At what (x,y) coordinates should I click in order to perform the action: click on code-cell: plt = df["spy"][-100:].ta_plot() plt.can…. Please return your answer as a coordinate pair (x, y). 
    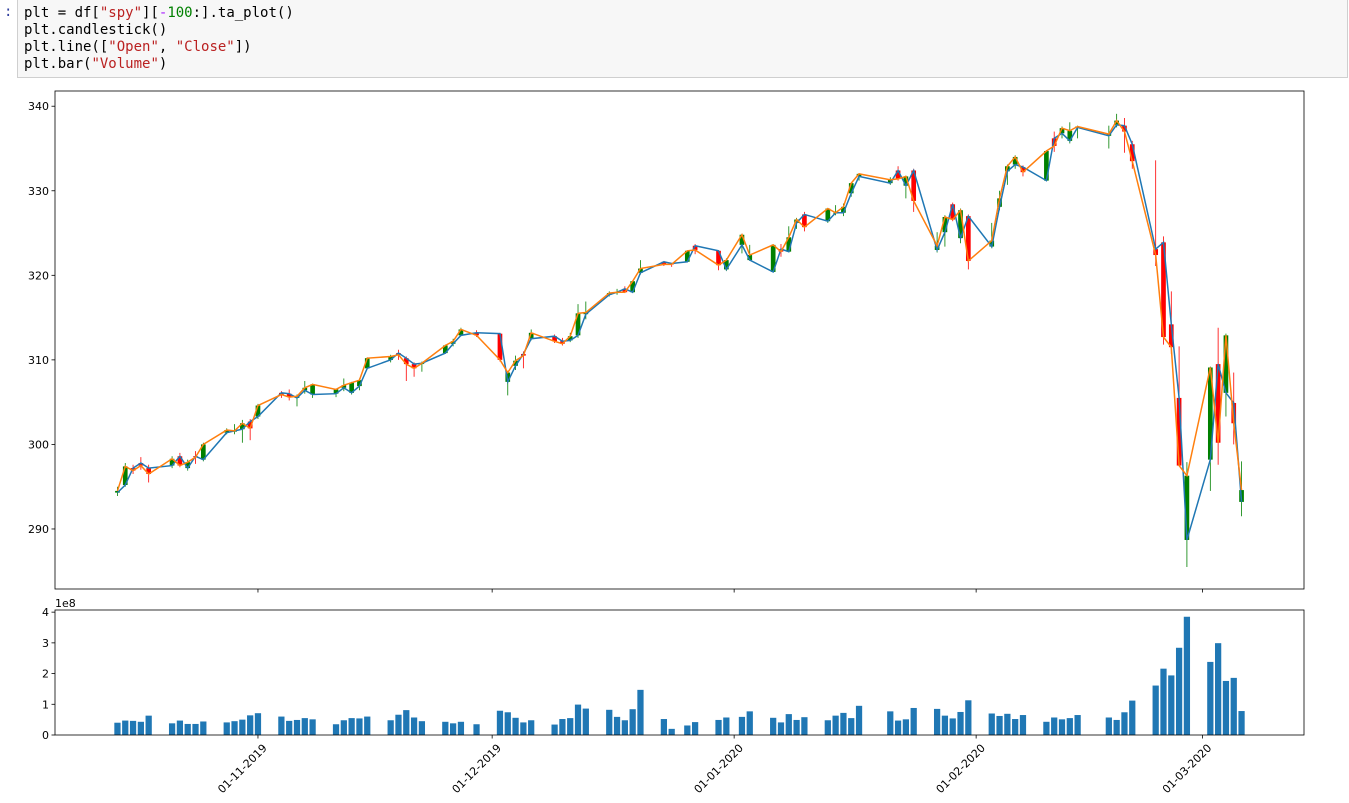
    Looking at the image, I should click on (682, 39).